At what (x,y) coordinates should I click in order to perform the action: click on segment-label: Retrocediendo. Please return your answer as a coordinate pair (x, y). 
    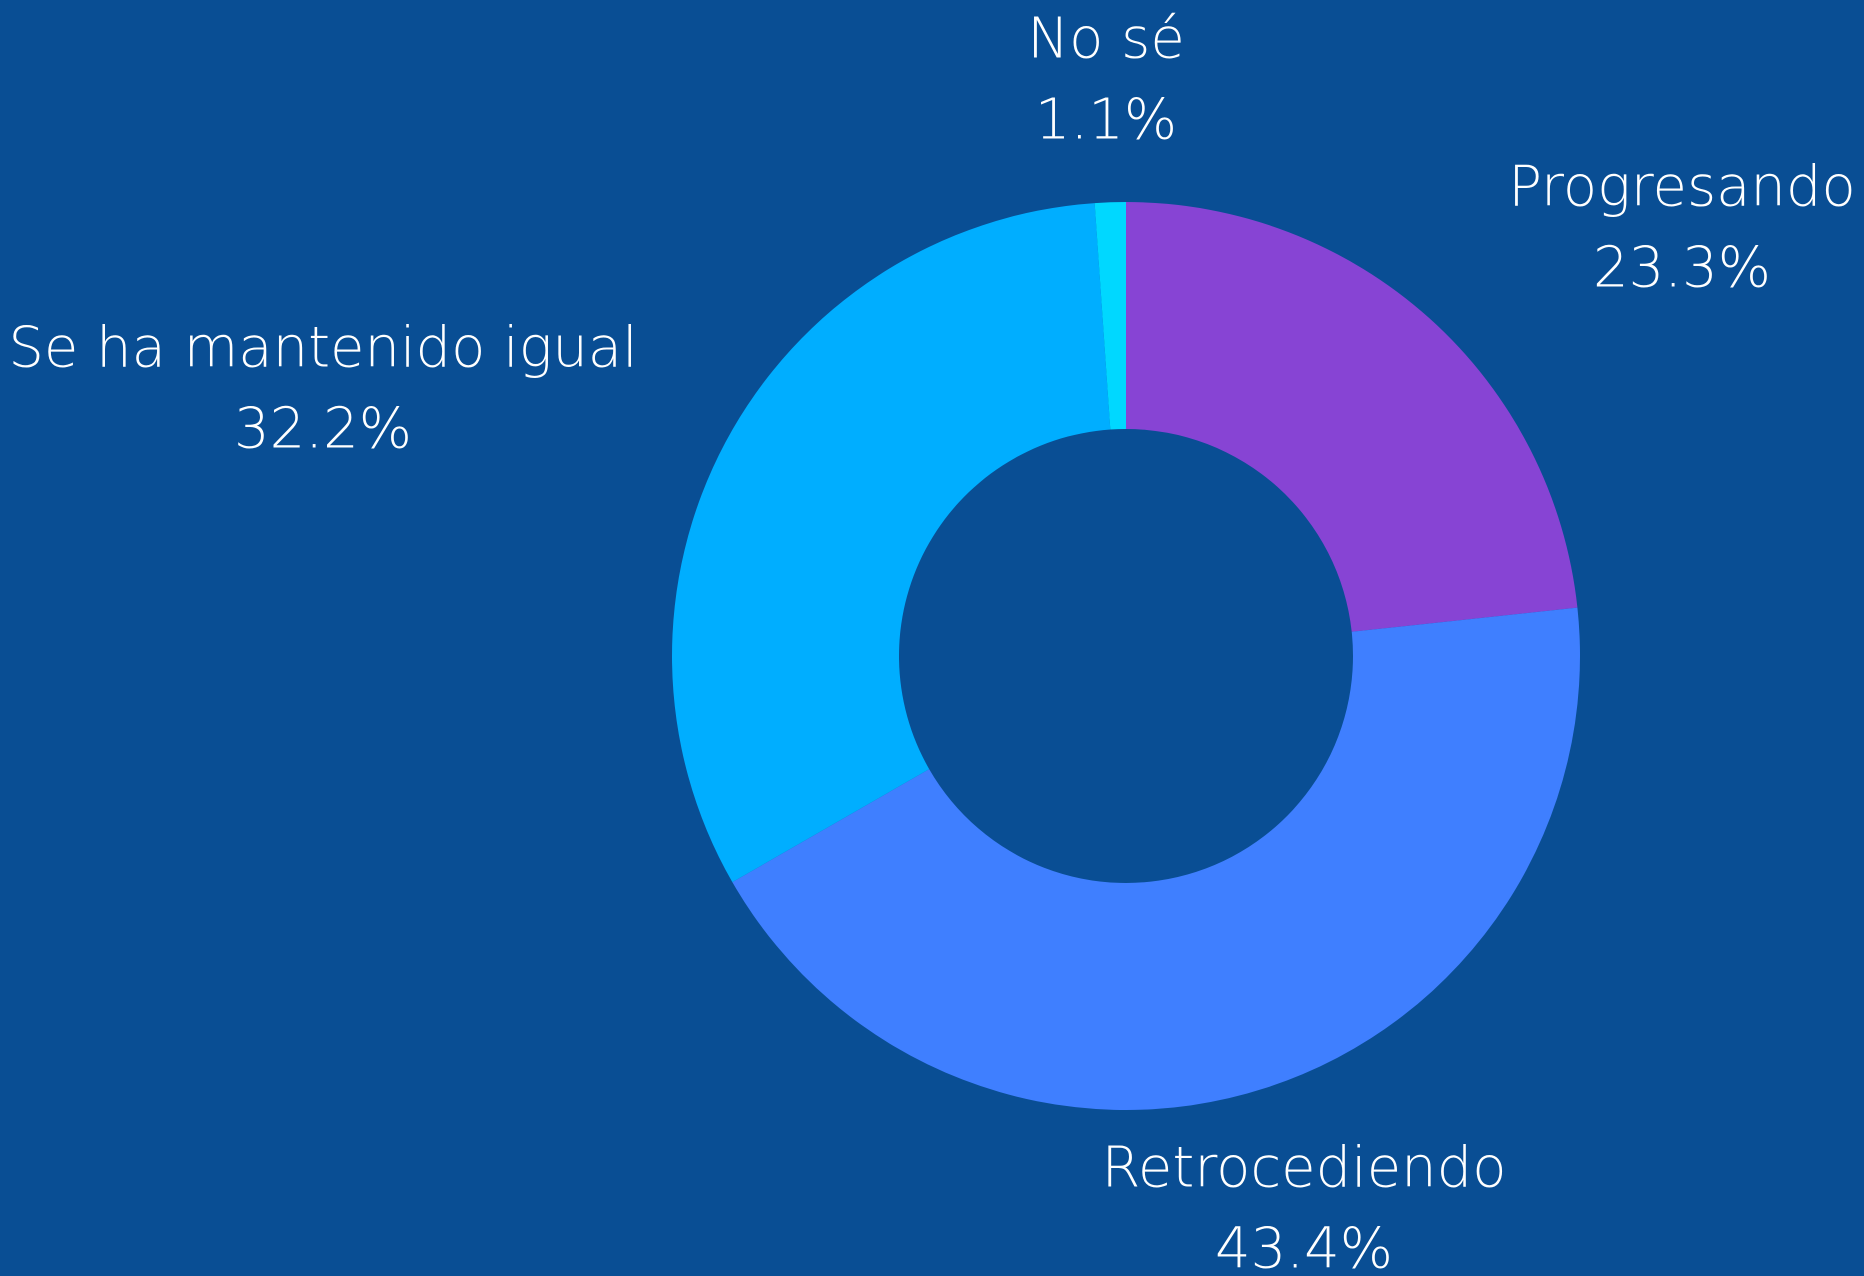
    Looking at the image, I should click on (1304, 1167).